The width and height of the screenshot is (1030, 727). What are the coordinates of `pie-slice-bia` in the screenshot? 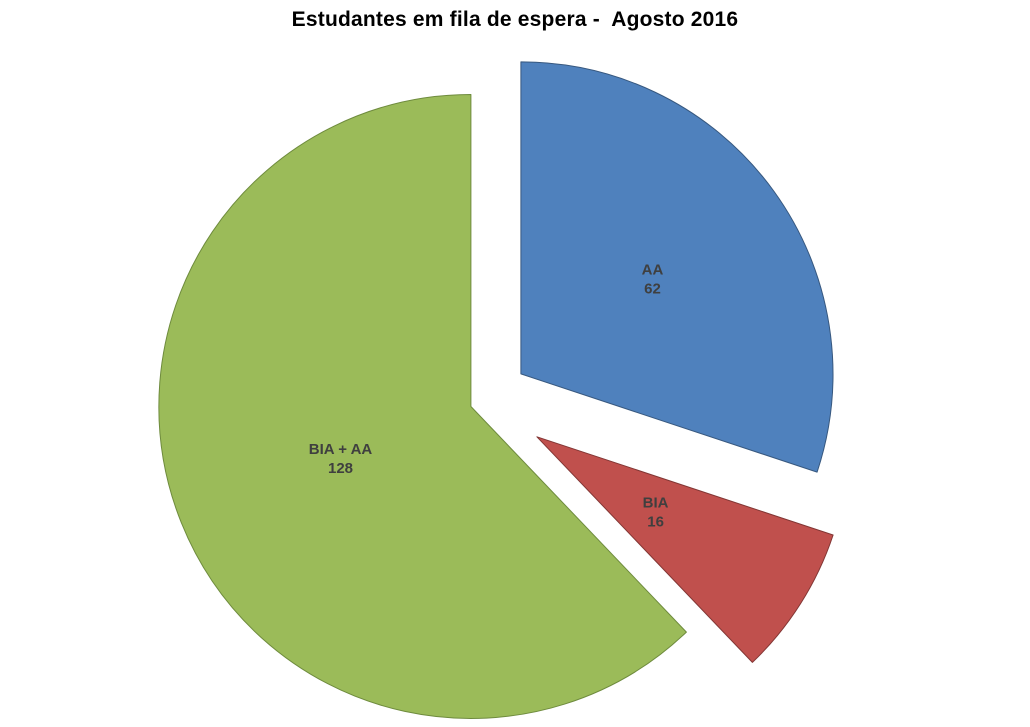 It's located at (685, 549).